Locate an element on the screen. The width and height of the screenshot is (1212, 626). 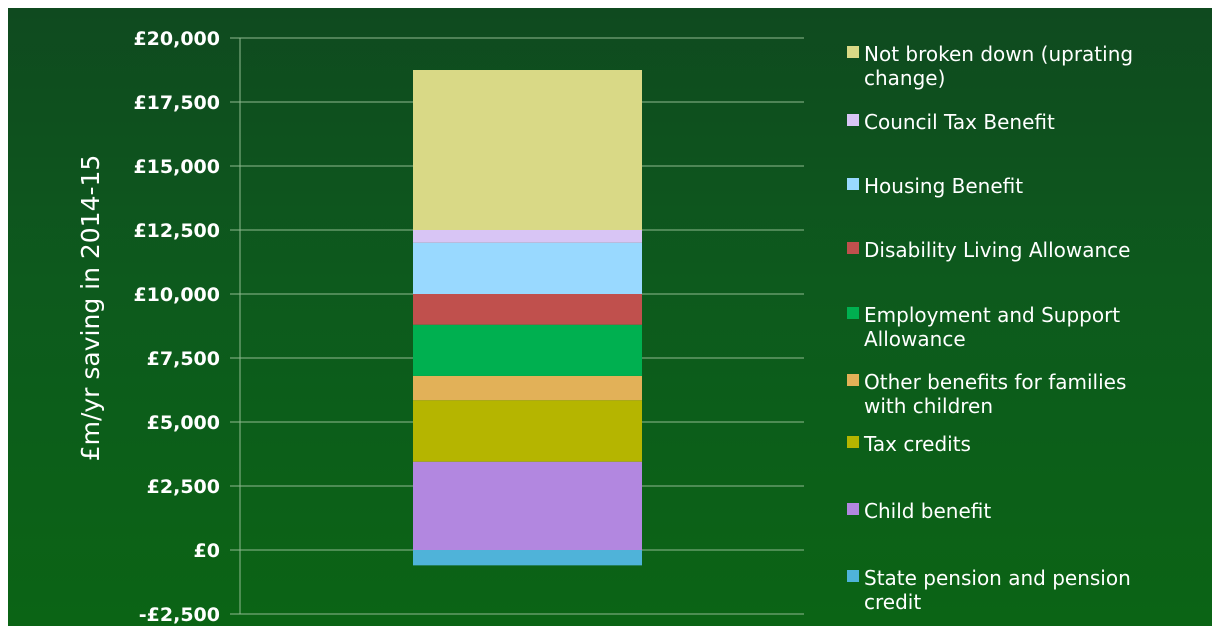
y-tick-label: £5,000 is located at coordinates (183, 423).